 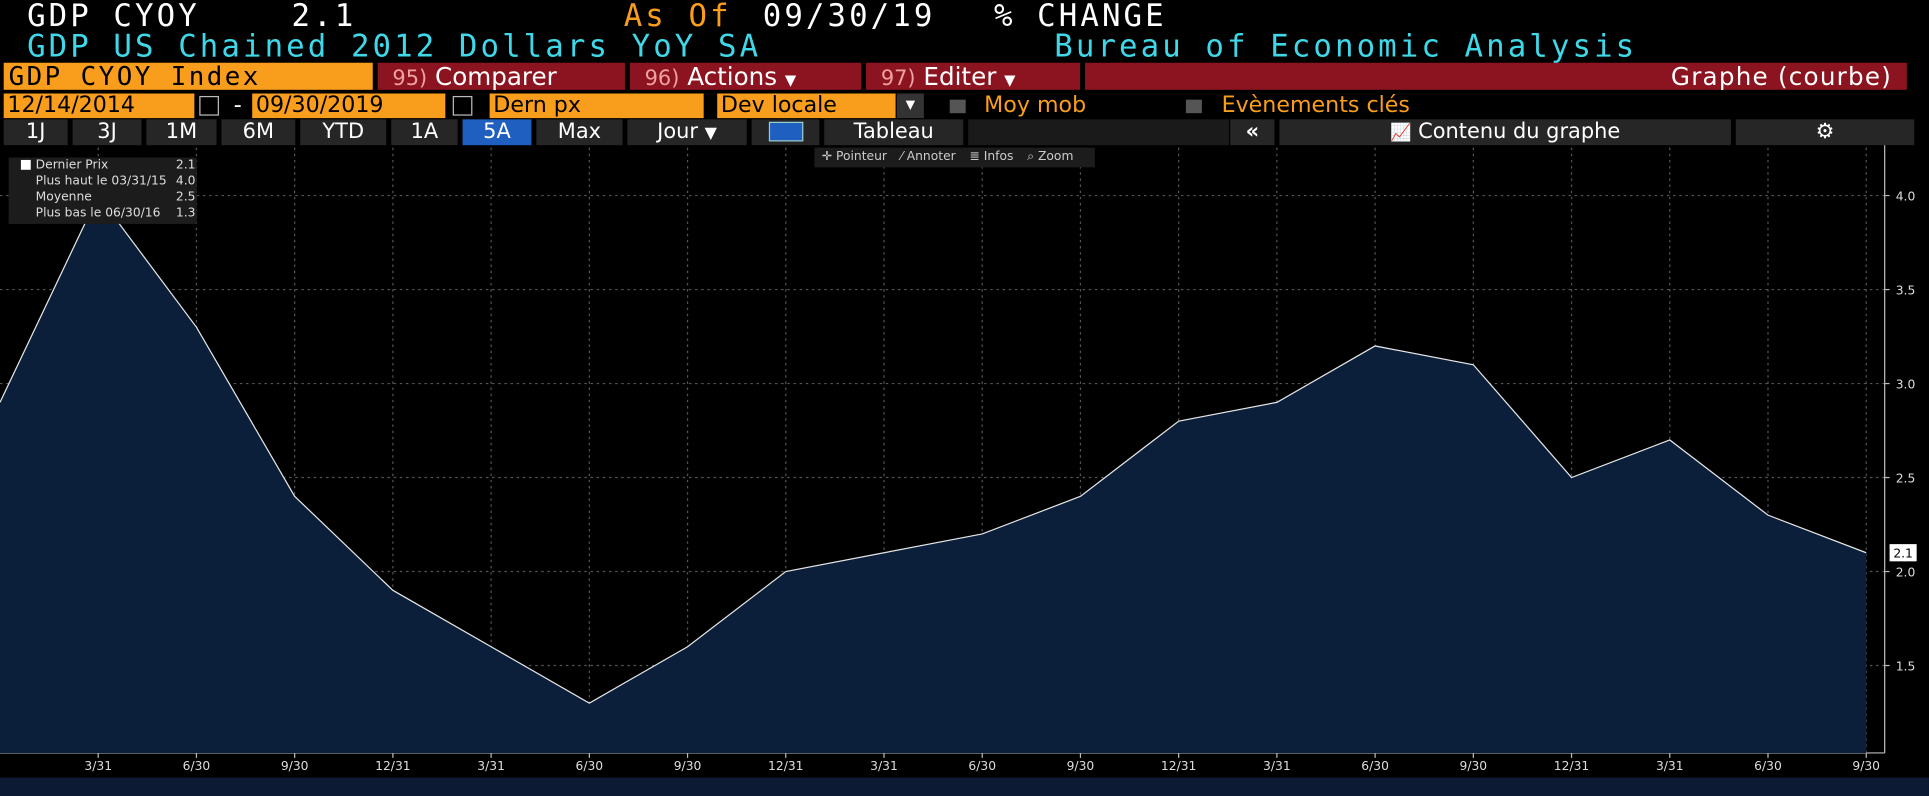 I want to click on tool: Infos, so click(x=998, y=157).